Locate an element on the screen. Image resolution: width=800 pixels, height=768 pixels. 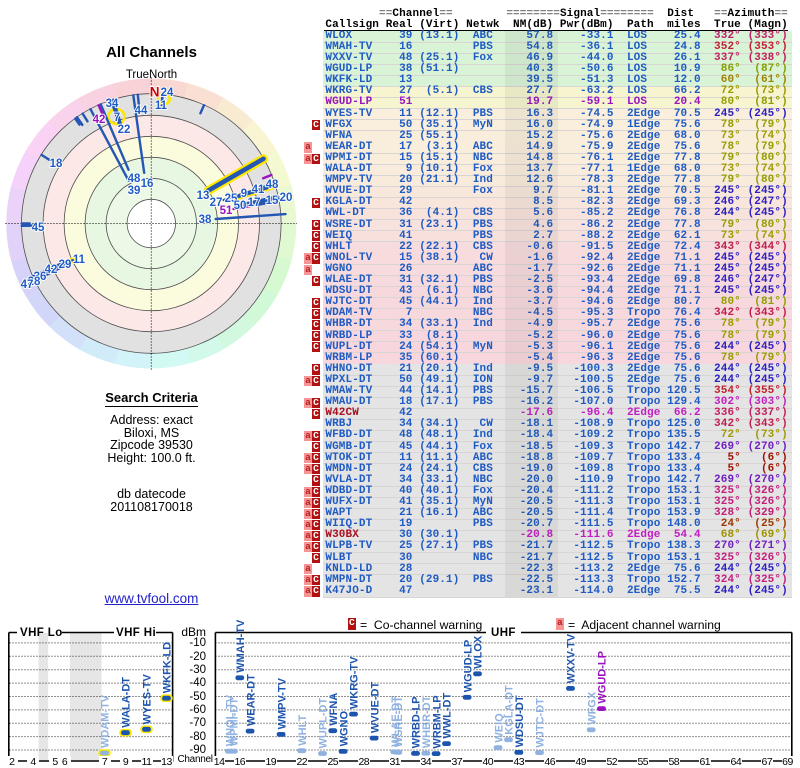
svg-text: WDAM-TV is located at coordinates (106, 721).